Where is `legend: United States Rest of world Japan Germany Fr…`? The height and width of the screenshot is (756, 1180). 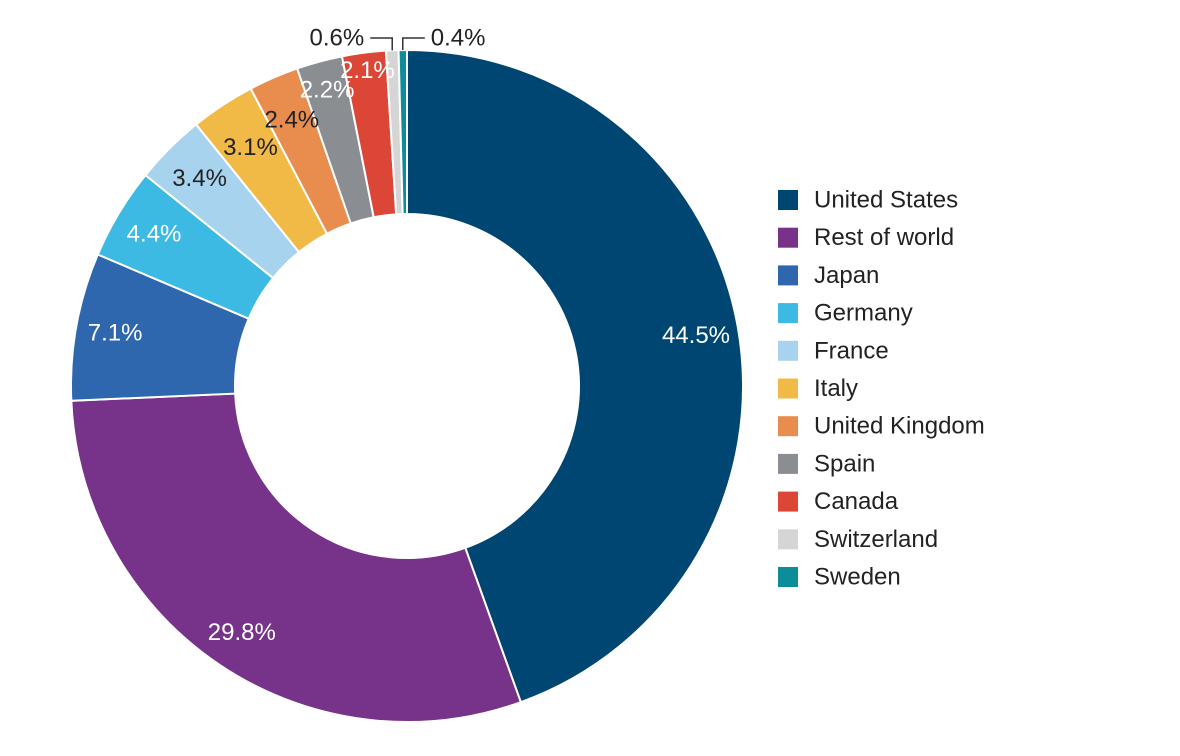 legend: United States Rest of world Japan Germany Fr… is located at coordinates (881, 389).